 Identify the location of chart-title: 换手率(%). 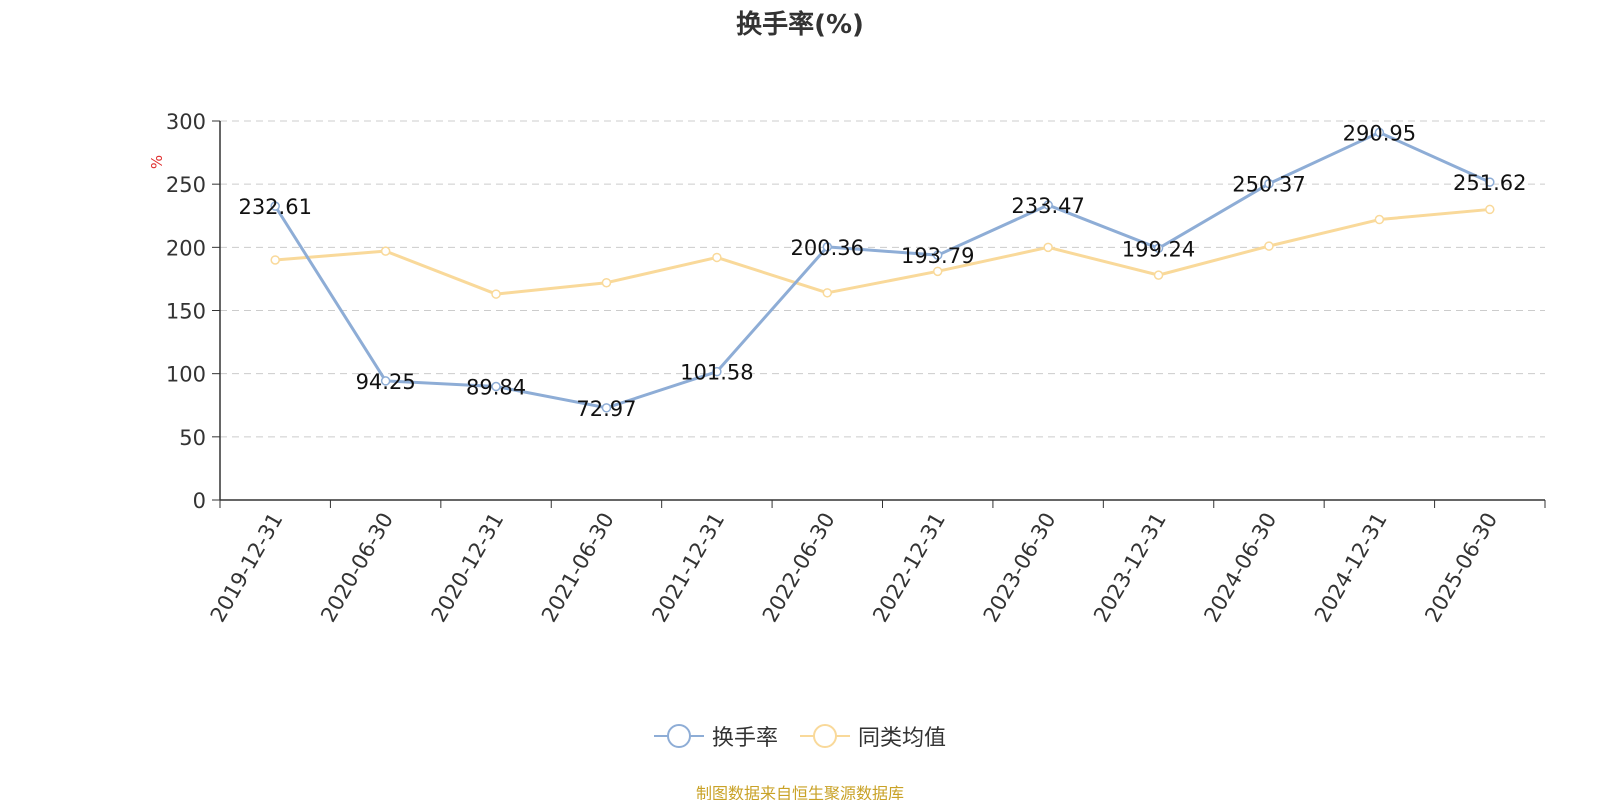
(800, 25).